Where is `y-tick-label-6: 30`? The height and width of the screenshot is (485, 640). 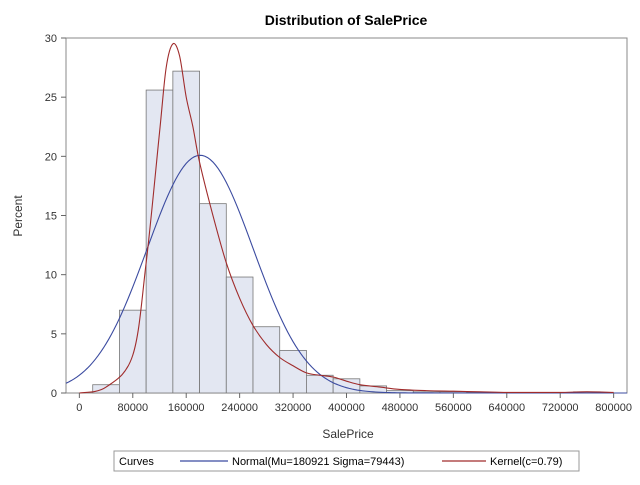 y-tick-label-6: 30 is located at coordinates (51, 39).